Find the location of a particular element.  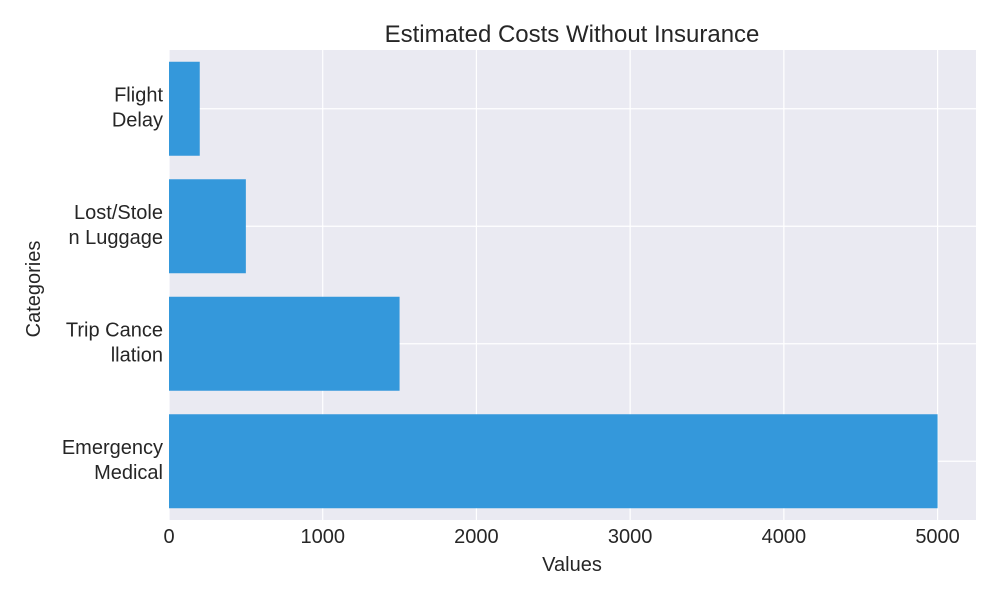

x-axis-title: Values is located at coordinates (572, 565).